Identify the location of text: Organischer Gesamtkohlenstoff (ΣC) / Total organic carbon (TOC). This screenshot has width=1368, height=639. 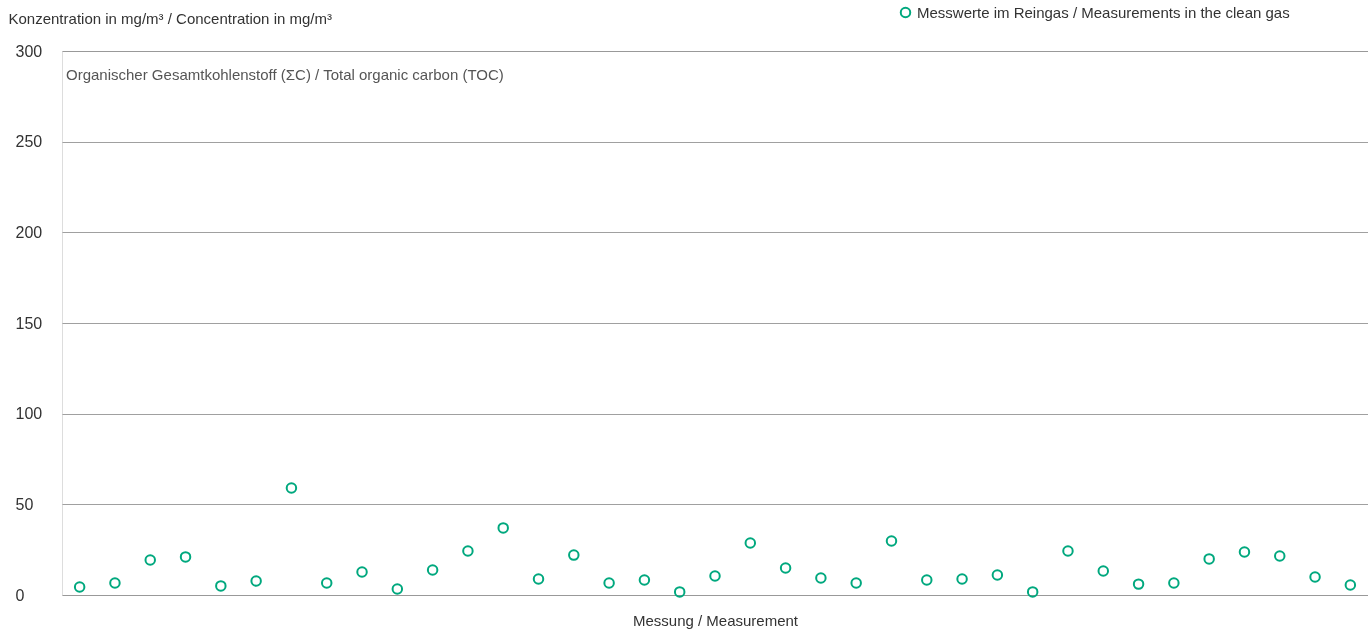
(285, 74).